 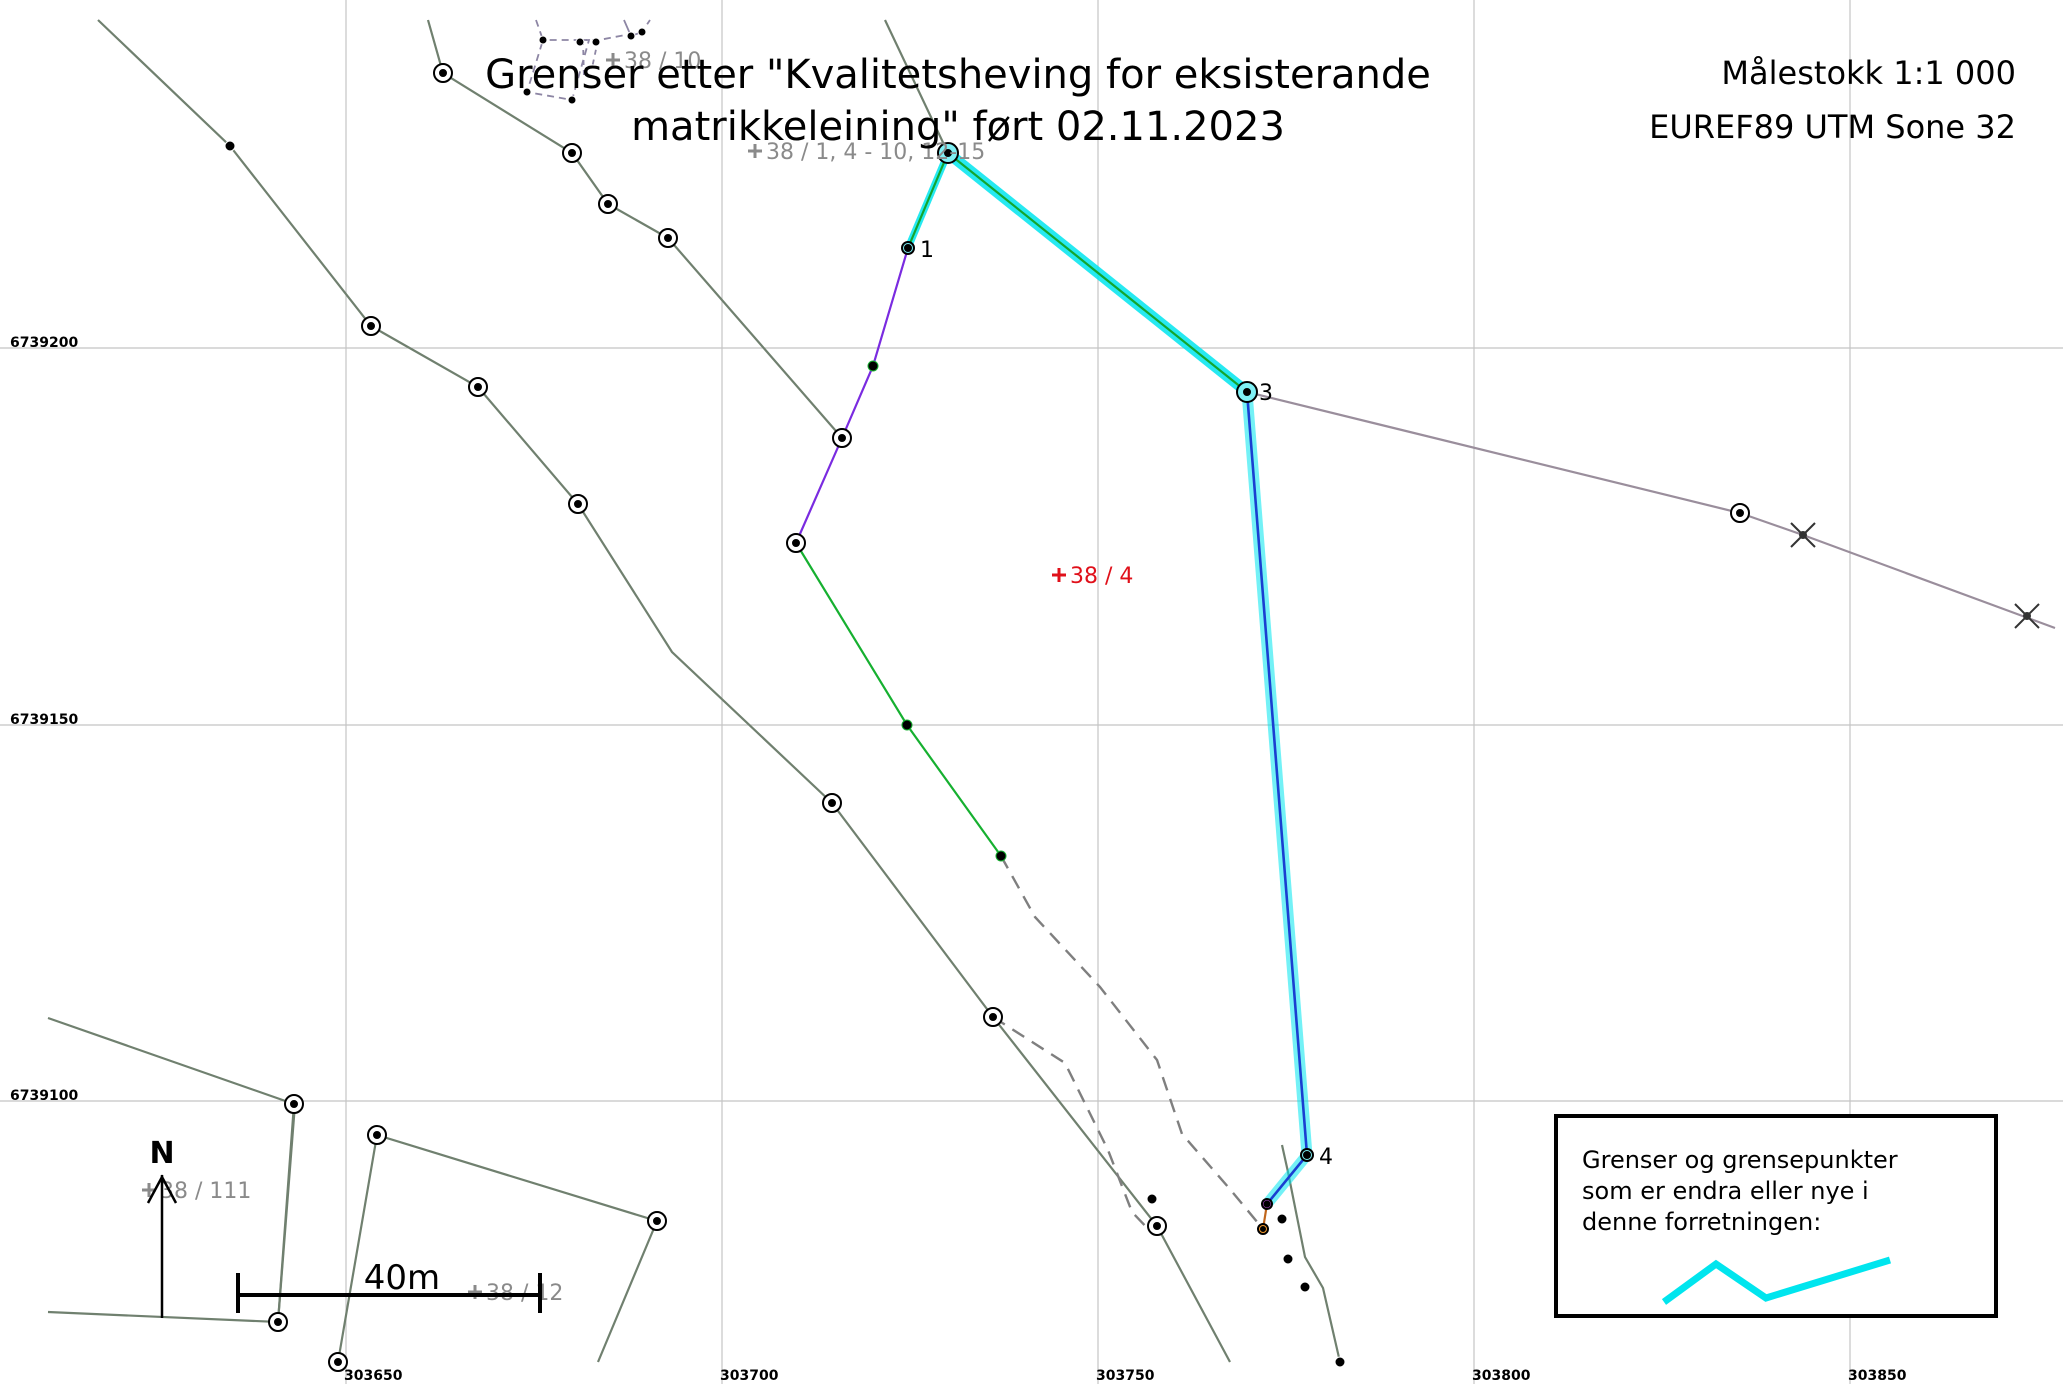 I want to click on point-label: 1, so click(x=927, y=250).